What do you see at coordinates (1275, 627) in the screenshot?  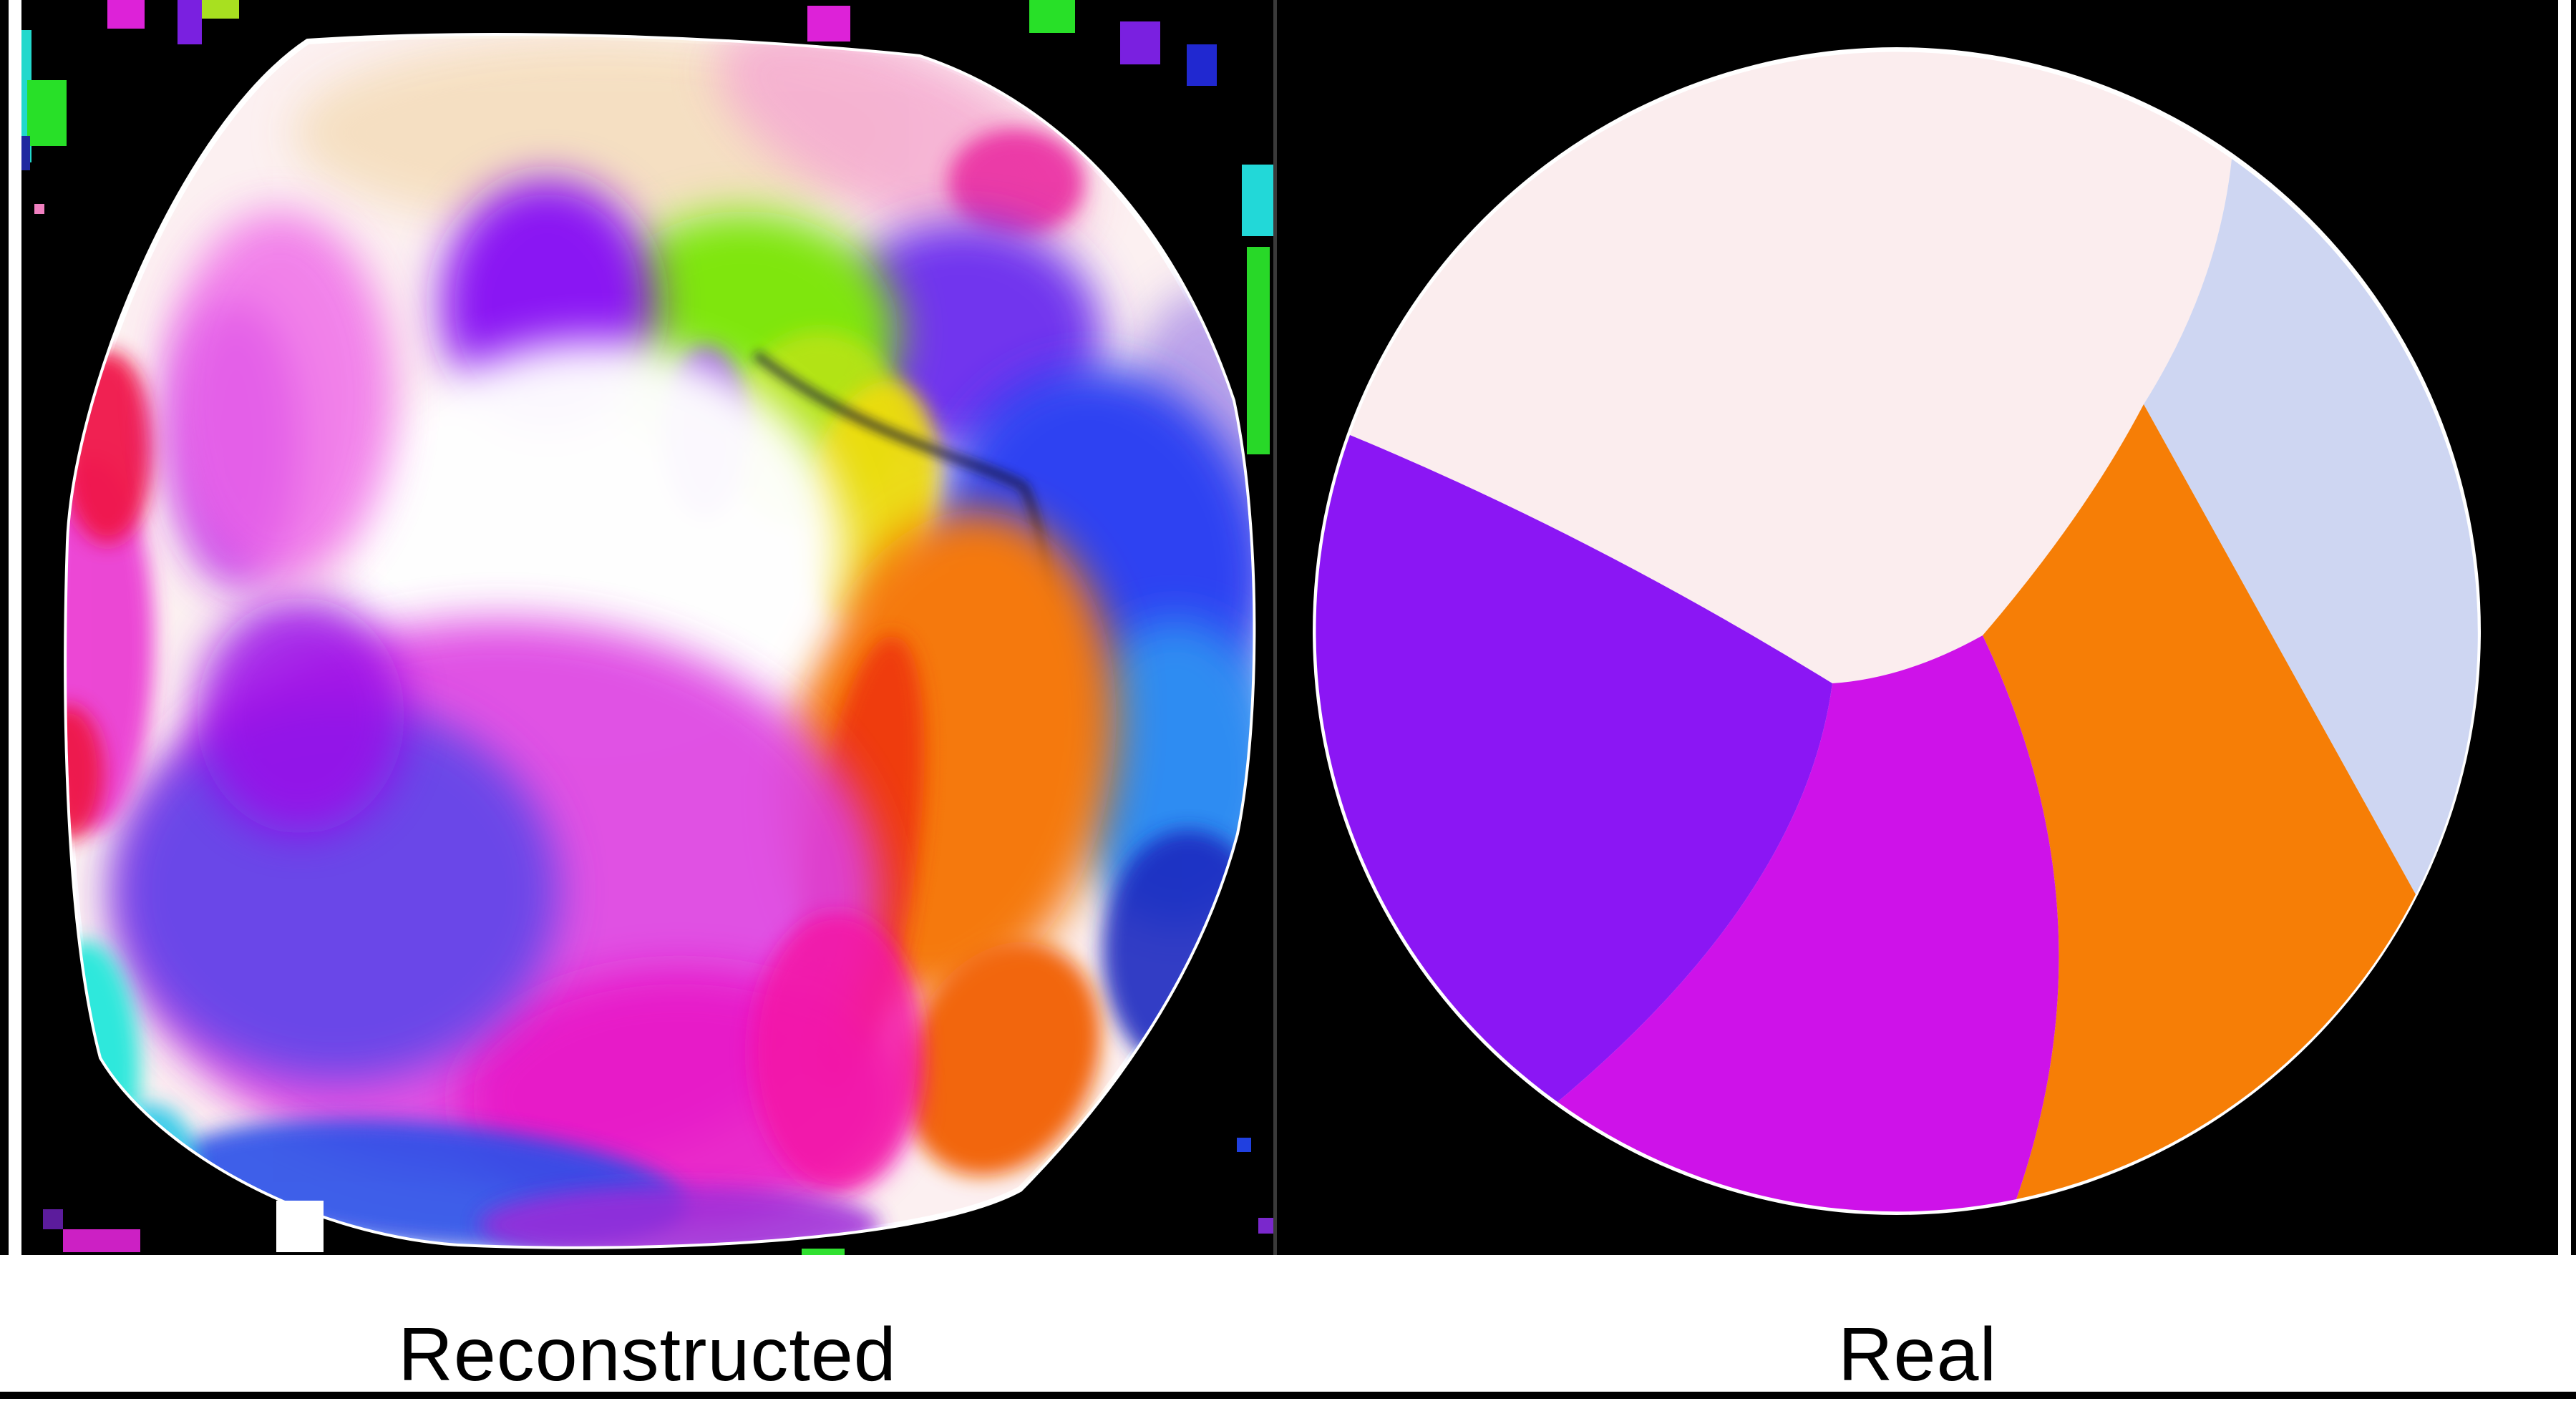 I see `panel-separator` at bounding box center [1275, 627].